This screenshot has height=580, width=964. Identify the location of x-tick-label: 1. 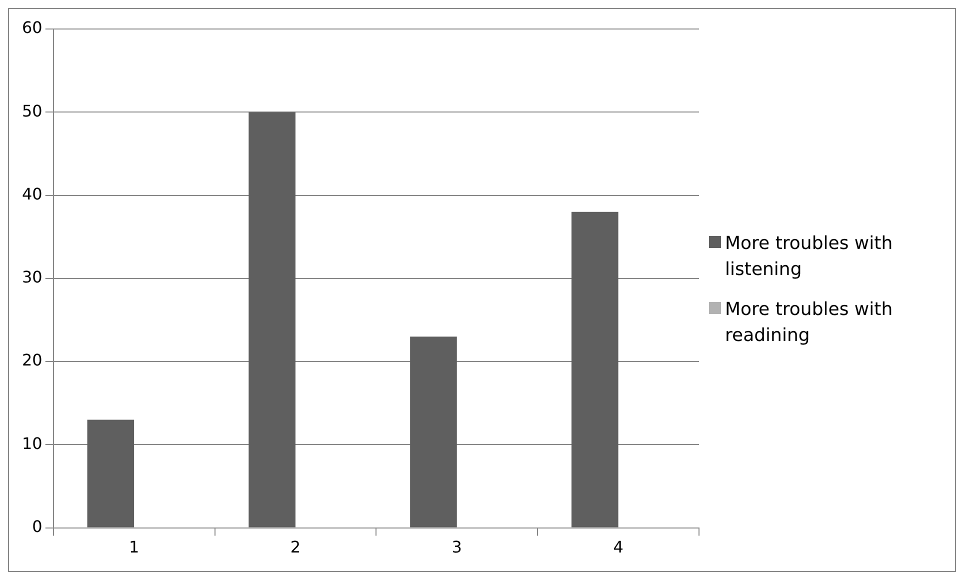
(134, 547).